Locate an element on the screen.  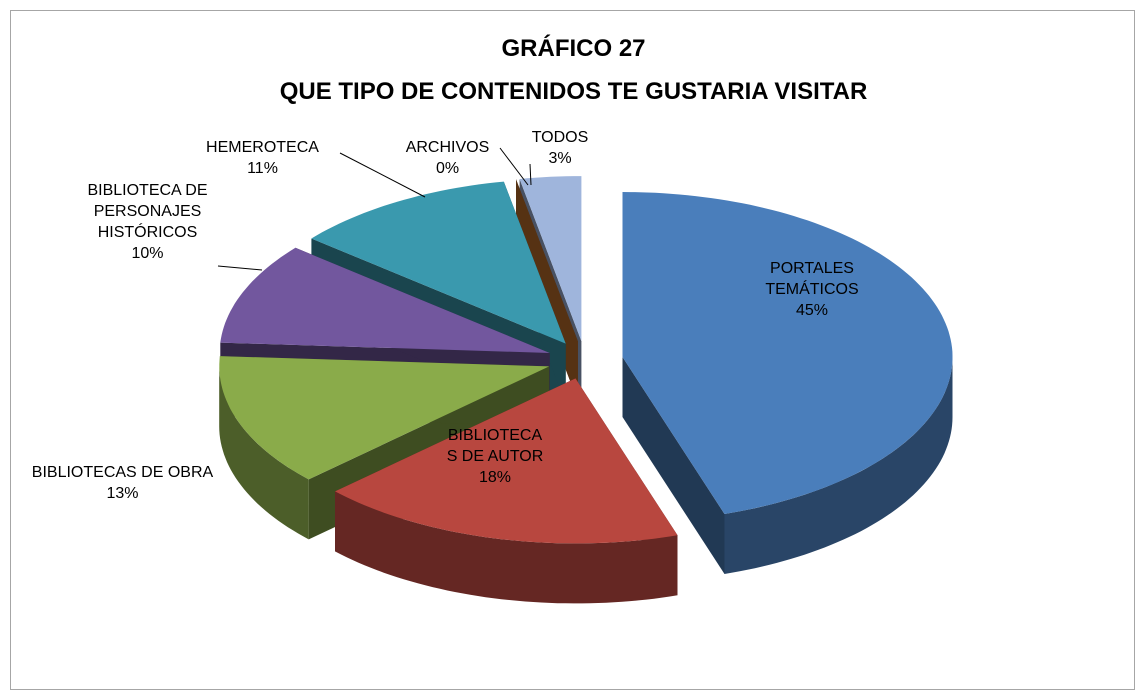
slice-label: PORTALES TEMÁTICOS 45% is located at coordinates (812, 289).